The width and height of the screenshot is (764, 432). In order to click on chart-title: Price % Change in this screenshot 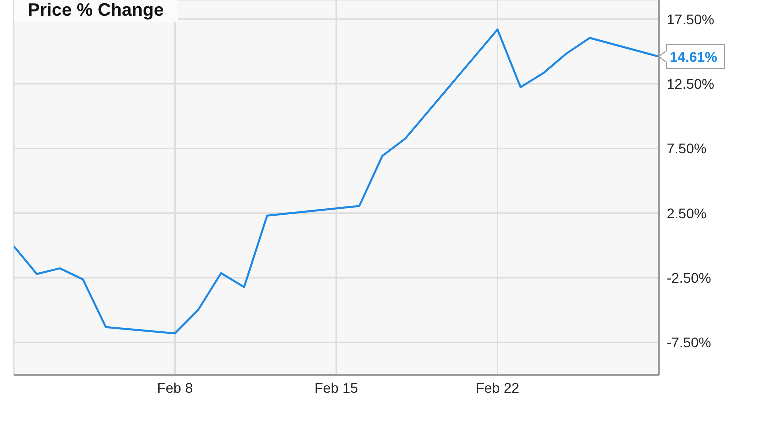, I will do `click(96, 11)`.